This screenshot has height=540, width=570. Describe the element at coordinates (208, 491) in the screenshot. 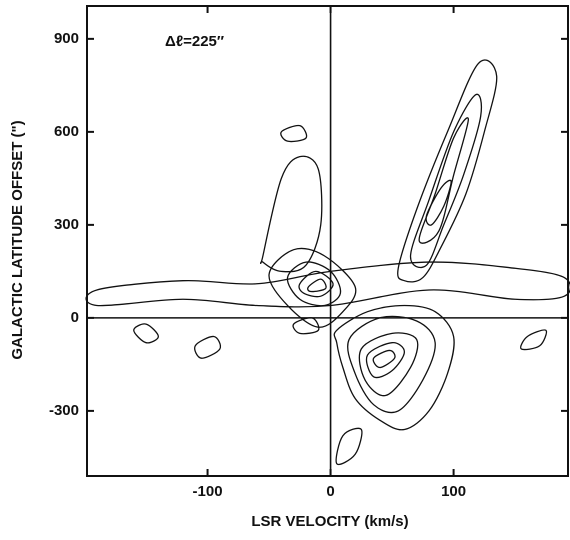

I see `x-tick-label: -100` at that location.